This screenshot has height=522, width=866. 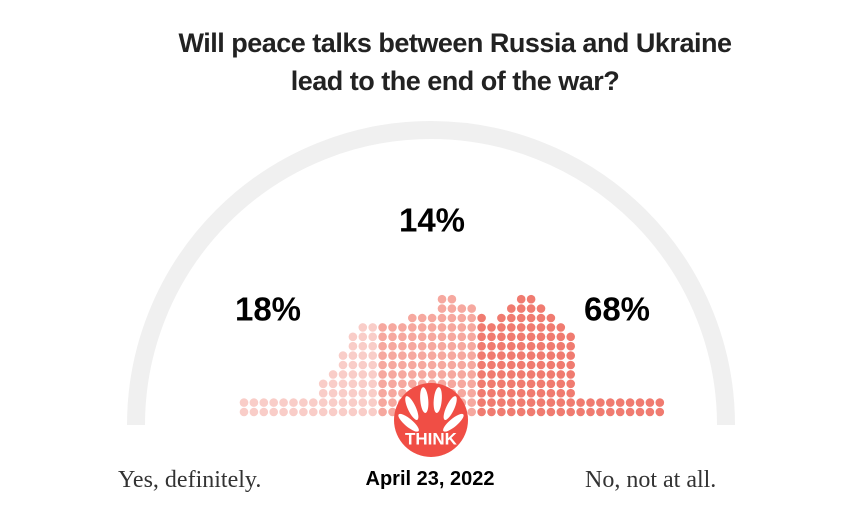 I want to click on right-label: No, not at all., so click(x=651, y=480).